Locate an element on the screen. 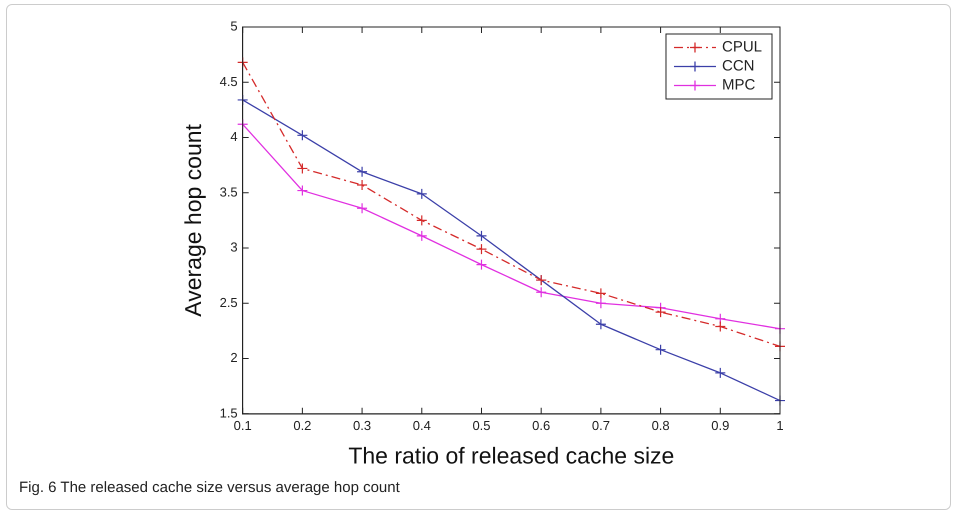 This screenshot has height=516, width=957. x-tick-label: 0.8 is located at coordinates (661, 426).